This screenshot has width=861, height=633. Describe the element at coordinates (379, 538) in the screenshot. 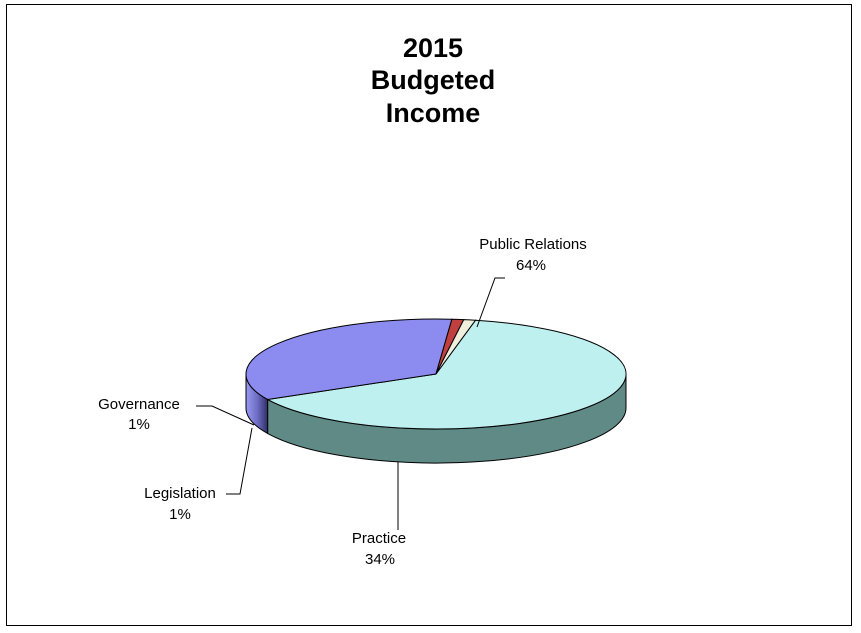

I see `label-practice-name: Practice` at that location.